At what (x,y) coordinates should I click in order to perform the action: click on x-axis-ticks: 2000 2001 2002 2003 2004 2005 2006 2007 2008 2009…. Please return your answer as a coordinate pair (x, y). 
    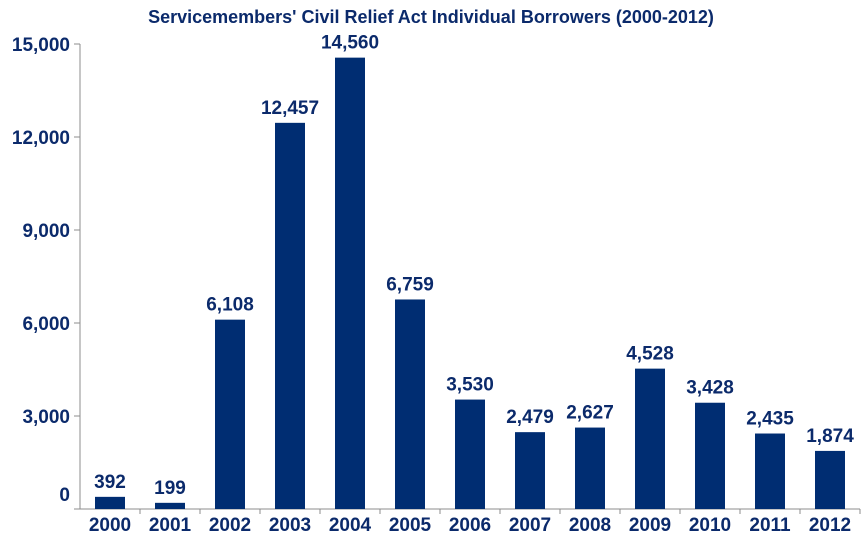
    Looking at the image, I should click on (475, 522).